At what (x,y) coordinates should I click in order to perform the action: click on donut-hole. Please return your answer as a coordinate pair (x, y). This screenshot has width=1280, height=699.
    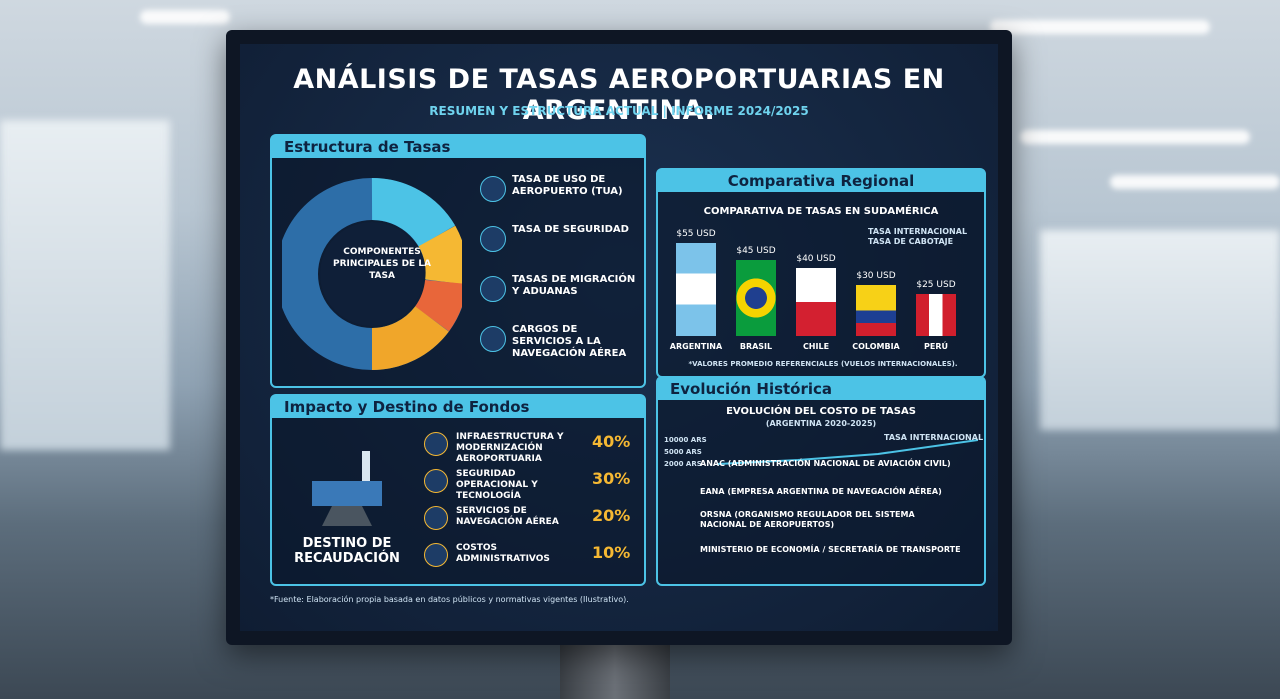
    Looking at the image, I should click on (372, 274).